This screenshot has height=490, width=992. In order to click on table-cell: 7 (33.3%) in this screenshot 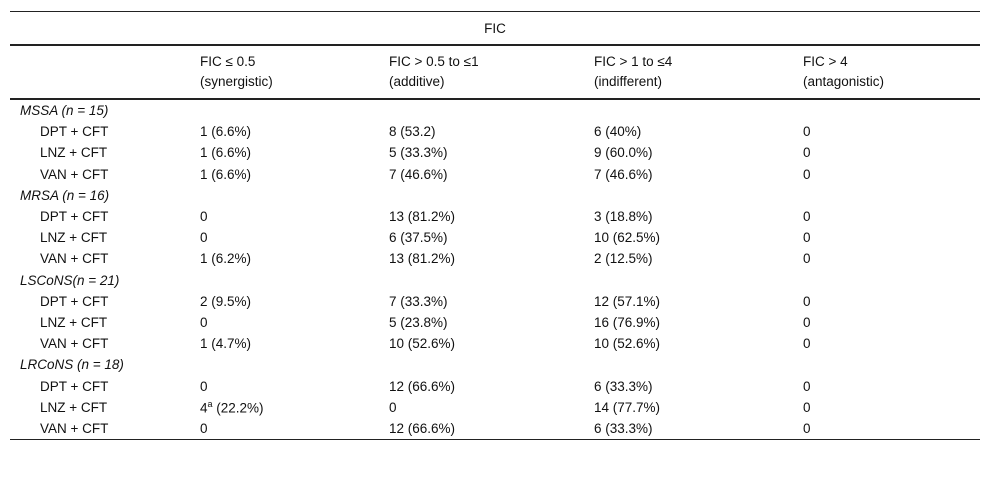, I will do `click(418, 301)`.